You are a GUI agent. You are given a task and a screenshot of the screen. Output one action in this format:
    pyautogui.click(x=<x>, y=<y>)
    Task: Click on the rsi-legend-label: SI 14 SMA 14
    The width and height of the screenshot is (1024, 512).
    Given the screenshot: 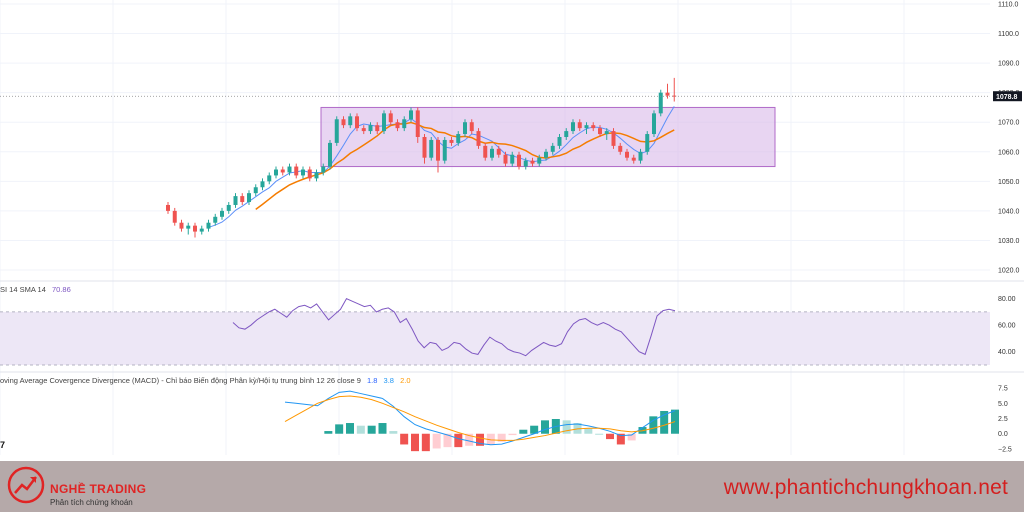 What is the action you would take?
    pyautogui.click(x=23, y=289)
    